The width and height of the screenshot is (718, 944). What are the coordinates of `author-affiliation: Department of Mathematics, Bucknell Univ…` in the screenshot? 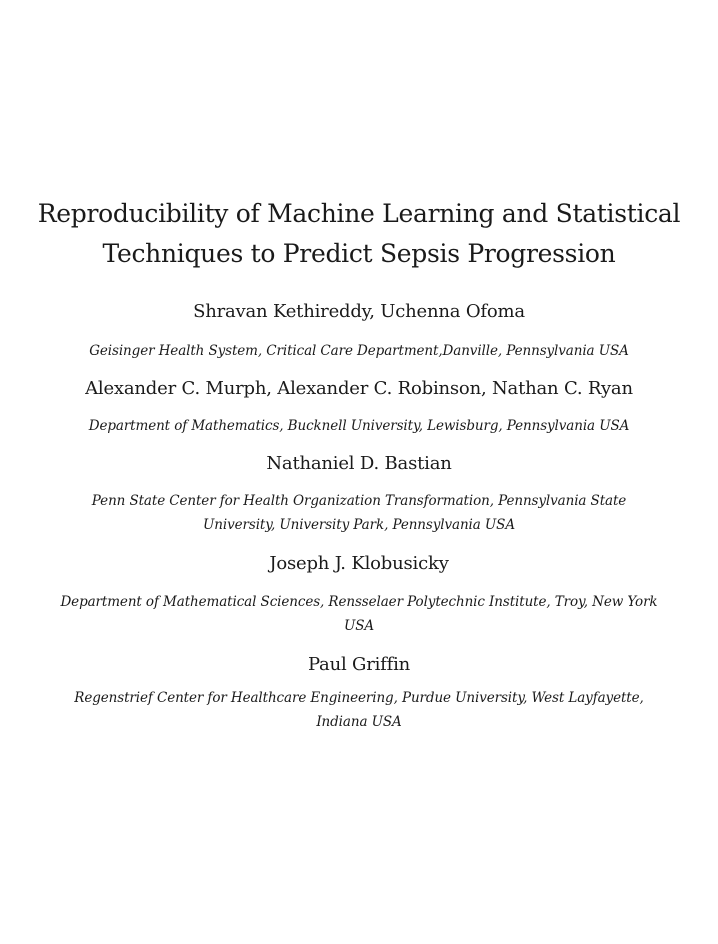 It's located at (359, 426).